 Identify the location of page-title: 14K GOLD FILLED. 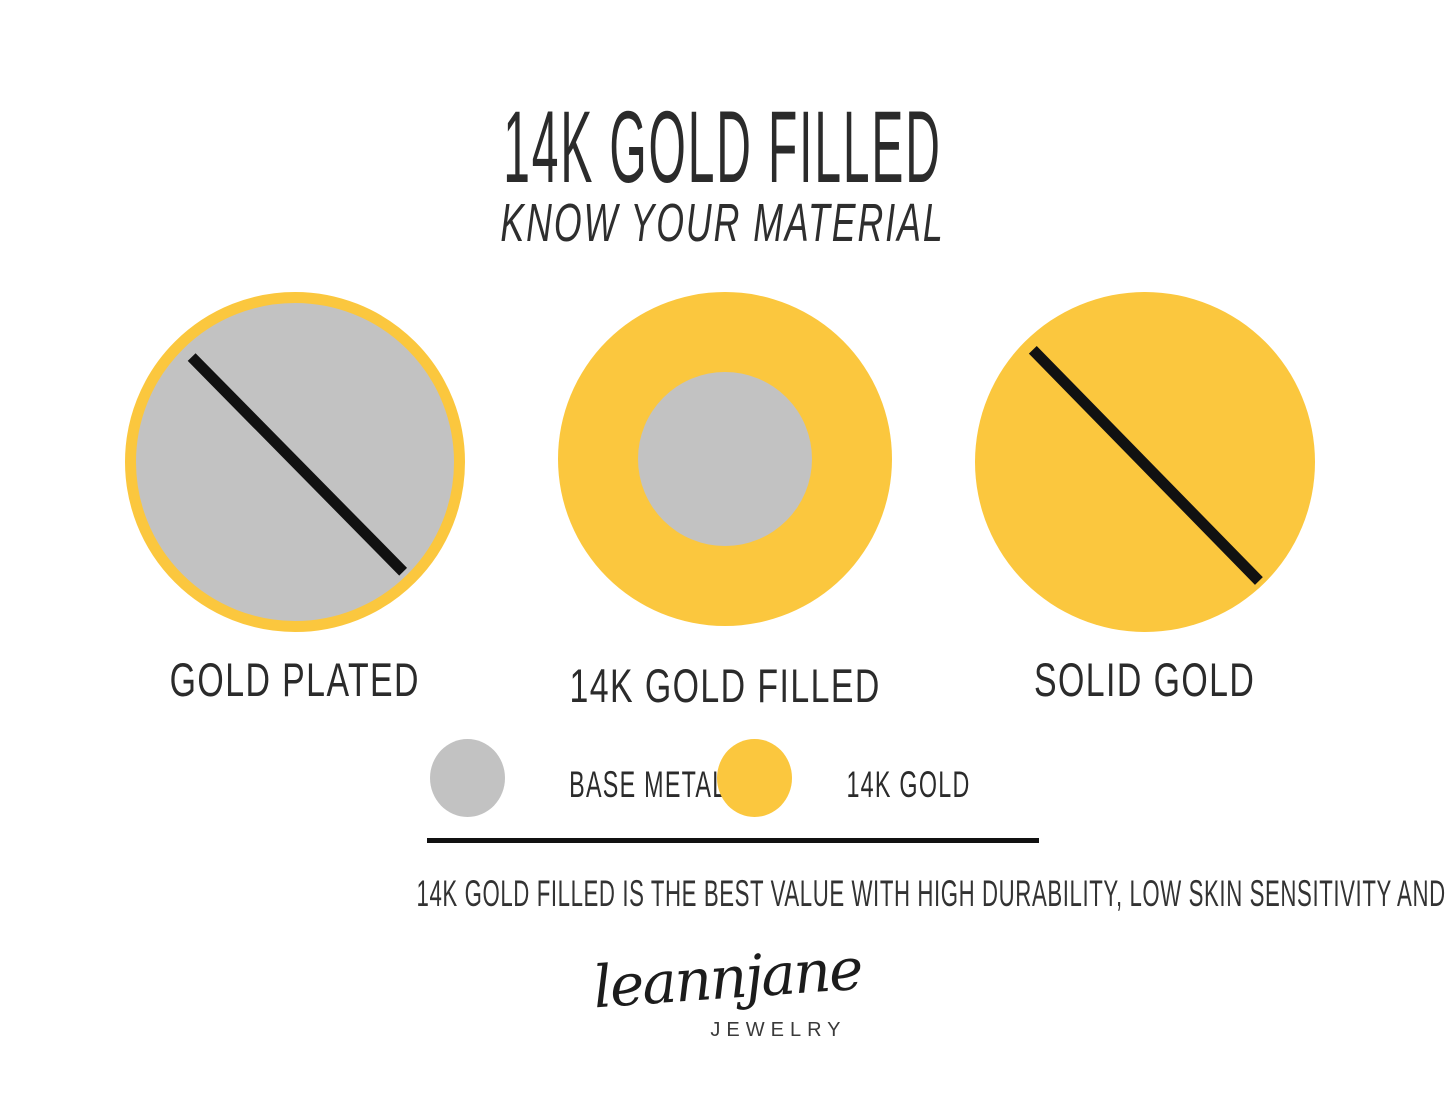
(722, 147).